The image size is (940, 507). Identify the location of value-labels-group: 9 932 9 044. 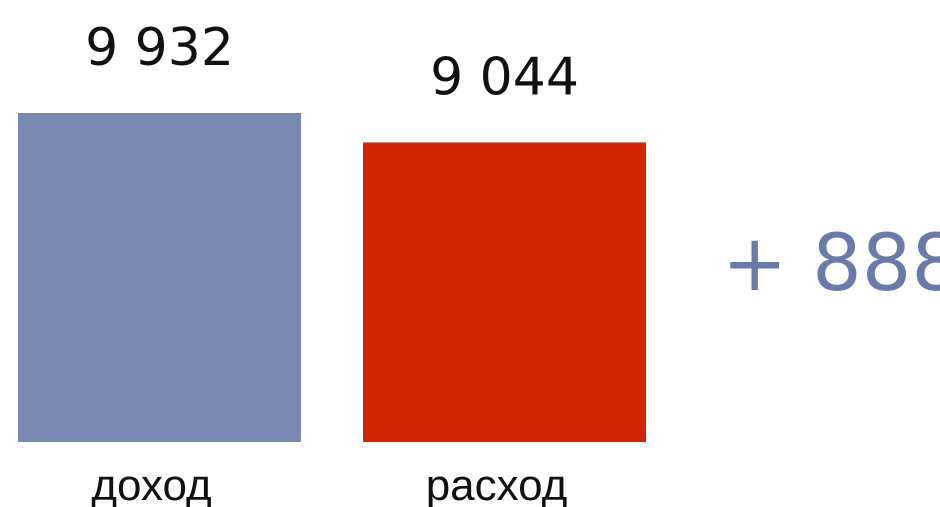
(332, 62).